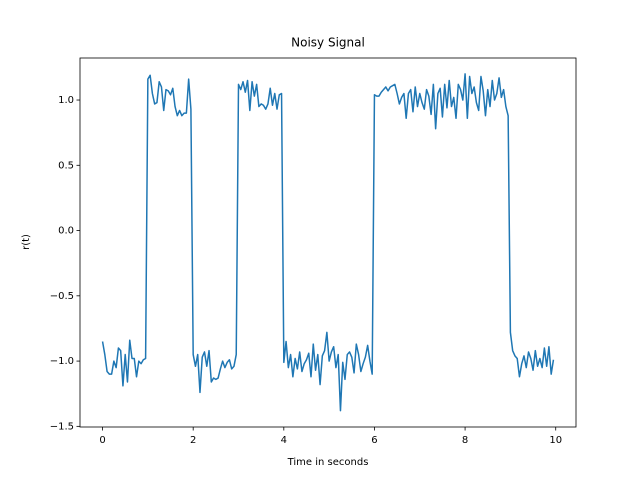 The height and width of the screenshot is (480, 640). I want to click on x-tick-label: 10, so click(555, 440).